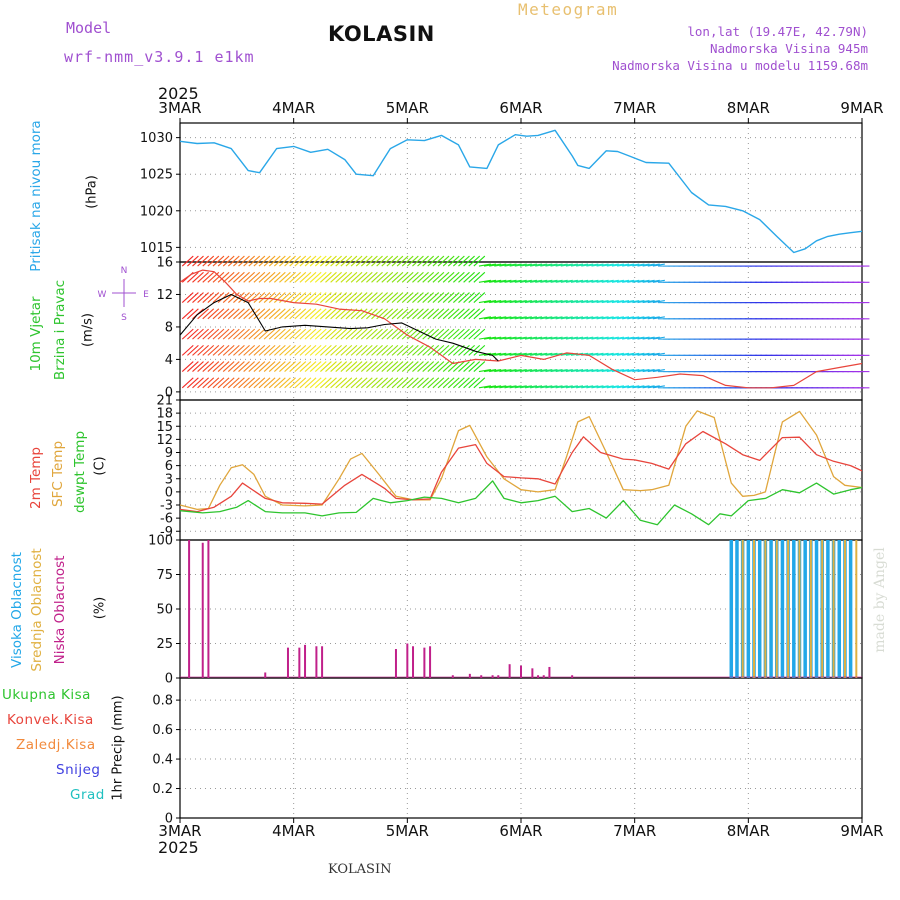 The image size is (900, 900). I want to click on wind-barbs, so click(525, 322).